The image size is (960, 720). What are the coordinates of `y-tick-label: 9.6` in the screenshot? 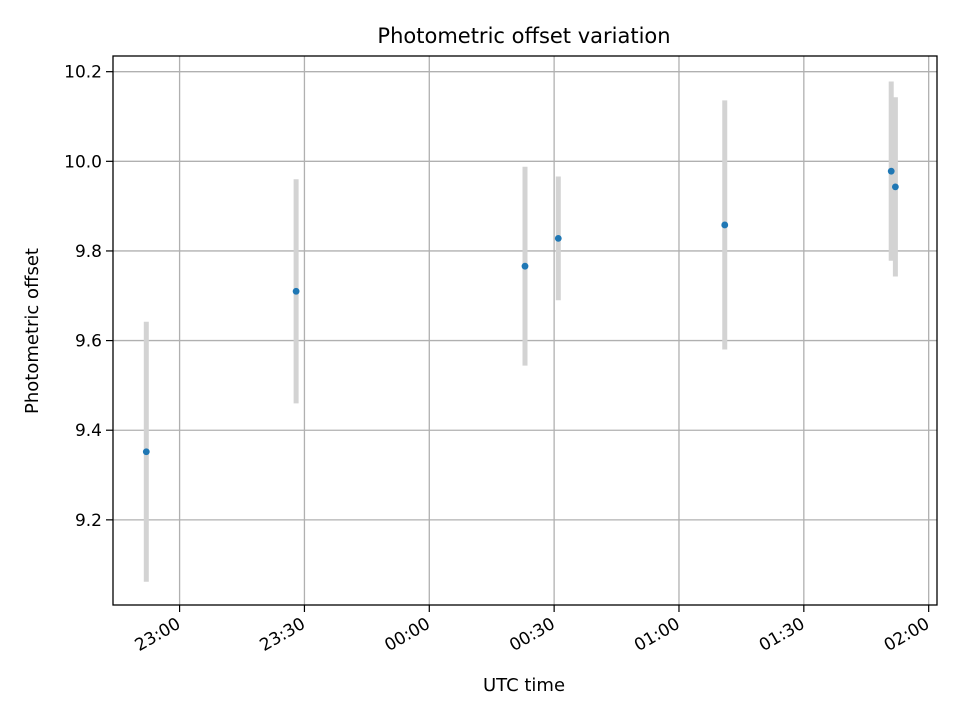 It's located at (88, 342).